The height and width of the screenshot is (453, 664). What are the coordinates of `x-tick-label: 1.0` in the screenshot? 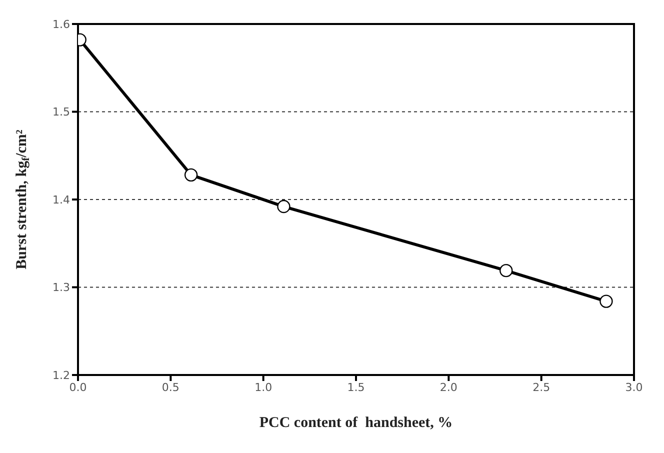 It's located at (263, 387).